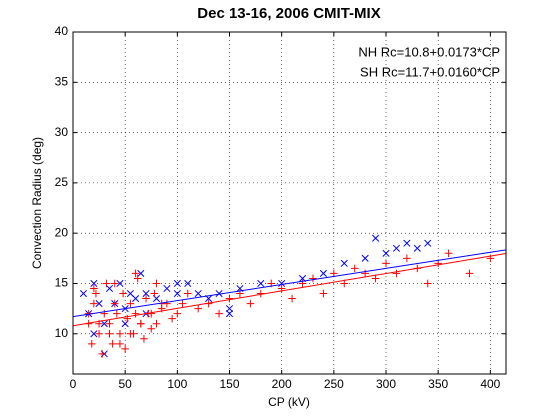 This screenshot has height=420, width=560. I want to click on annotation: NH Rc=10.8+0.0173*CP, so click(429, 51).